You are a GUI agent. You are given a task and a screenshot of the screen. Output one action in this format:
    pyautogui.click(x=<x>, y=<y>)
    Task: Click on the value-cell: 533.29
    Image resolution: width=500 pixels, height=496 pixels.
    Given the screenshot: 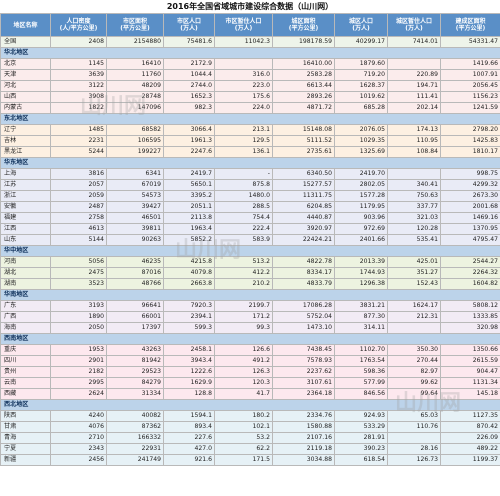 What is the action you would take?
    pyautogui.click(x=361, y=427)
    